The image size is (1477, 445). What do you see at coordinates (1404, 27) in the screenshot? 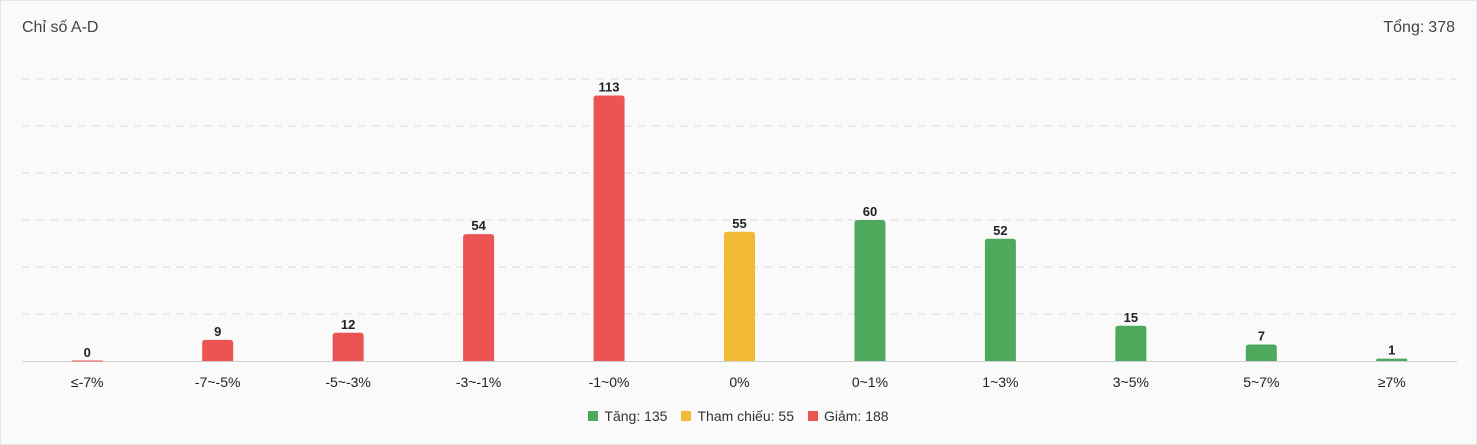
I see `total-label: Tổng:` at bounding box center [1404, 27].